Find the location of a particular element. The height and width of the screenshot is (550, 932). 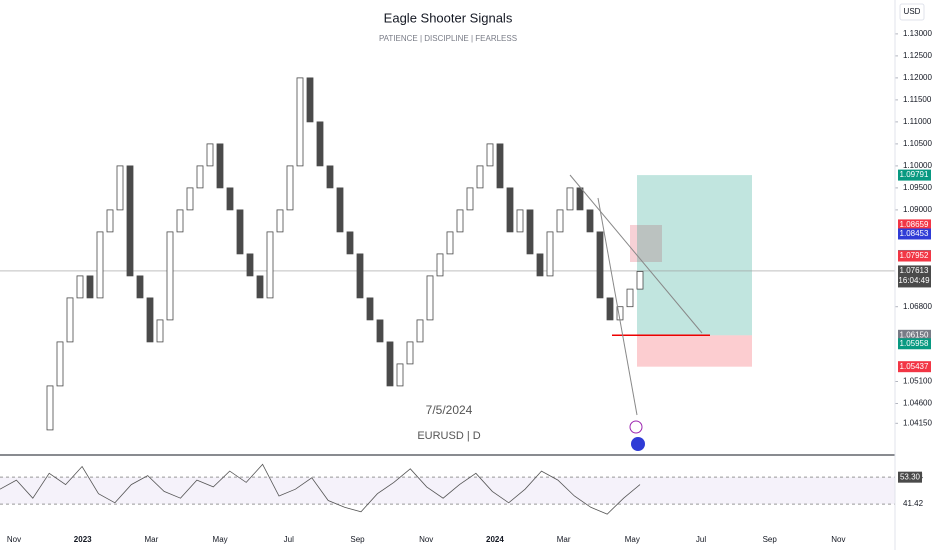

y-tick-label: 1.11000 is located at coordinates (917, 121).